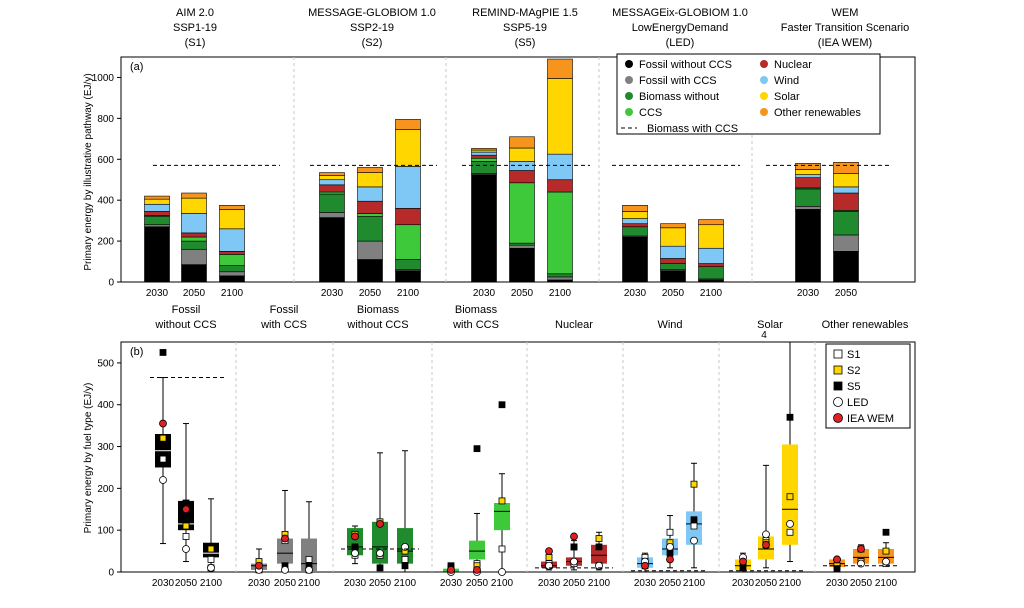 The width and height of the screenshot is (1024, 608). What do you see at coordinates (105, 447) in the screenshot?
I see `y-tick-label: 300` at bounding box center [105, 447].